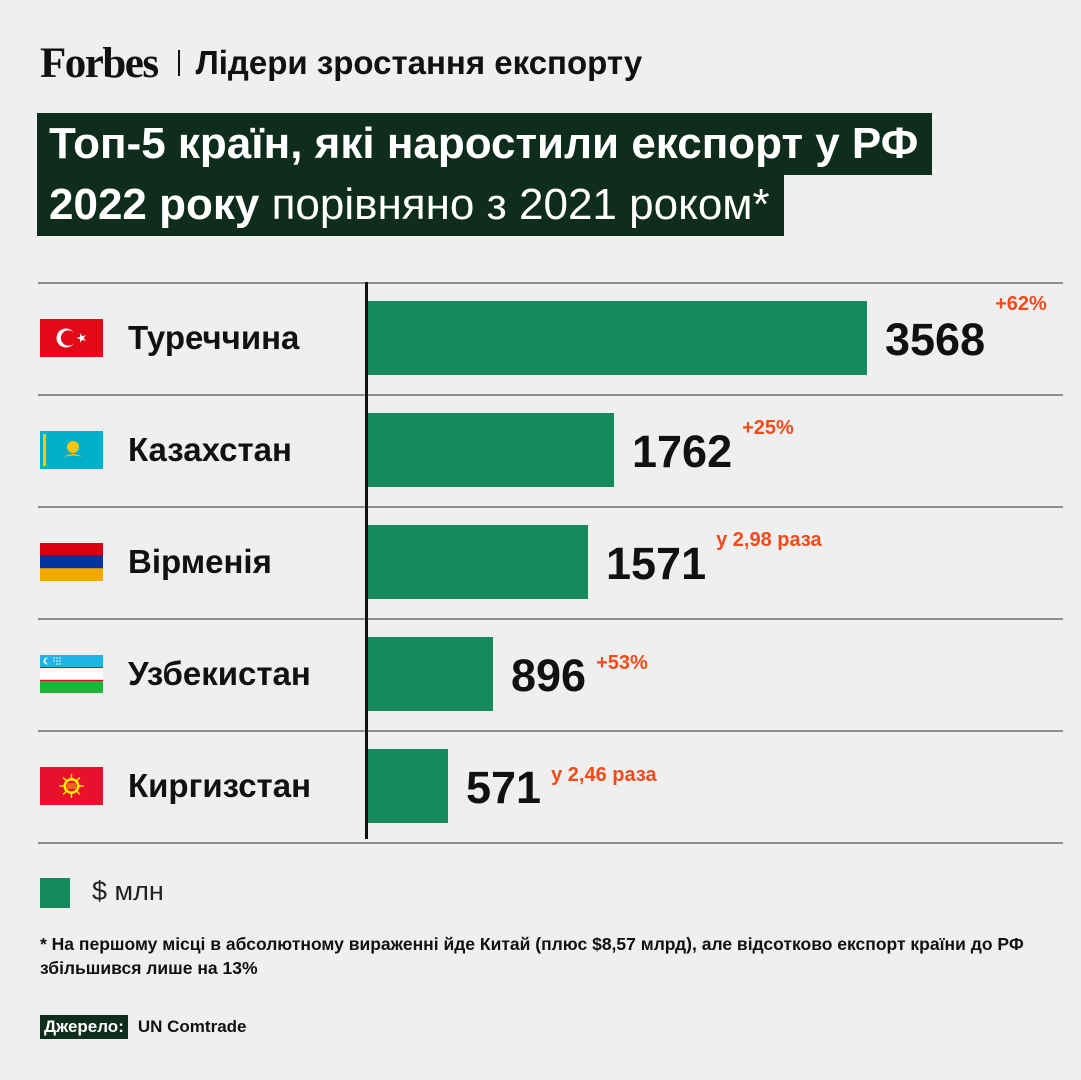  What do you see at coordinates (485, 144) in the screenshot?
I see `chart-title-line1: Топ-5 країн, які наростили експорт у РФ` at bounding box center [485, 144].